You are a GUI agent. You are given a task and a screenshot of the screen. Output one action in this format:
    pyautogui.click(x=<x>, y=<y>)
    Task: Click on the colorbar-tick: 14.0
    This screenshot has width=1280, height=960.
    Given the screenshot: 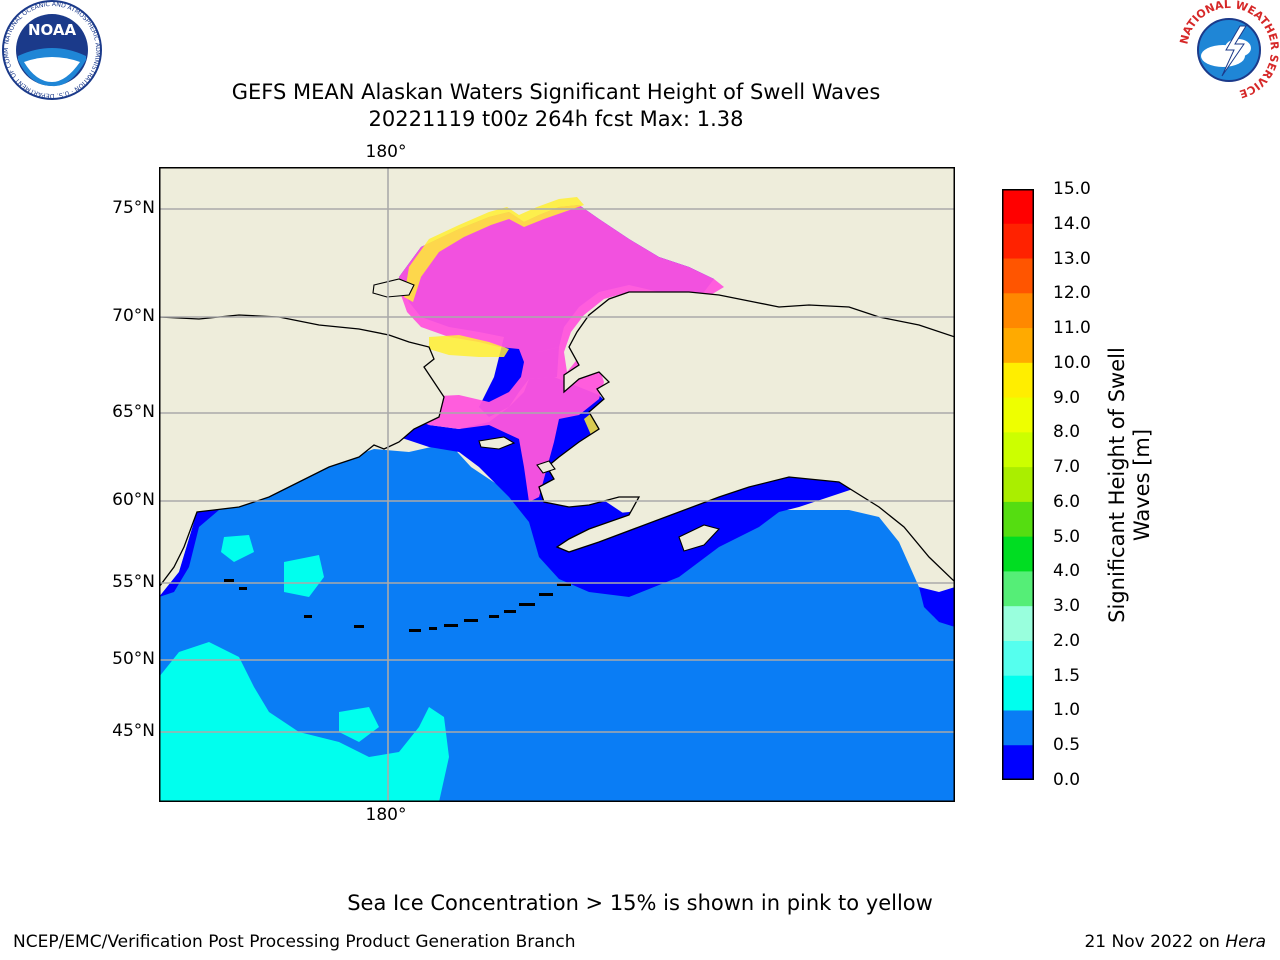 What is the action you would take?
    pyautogui.click(x=1072, y=224)
    